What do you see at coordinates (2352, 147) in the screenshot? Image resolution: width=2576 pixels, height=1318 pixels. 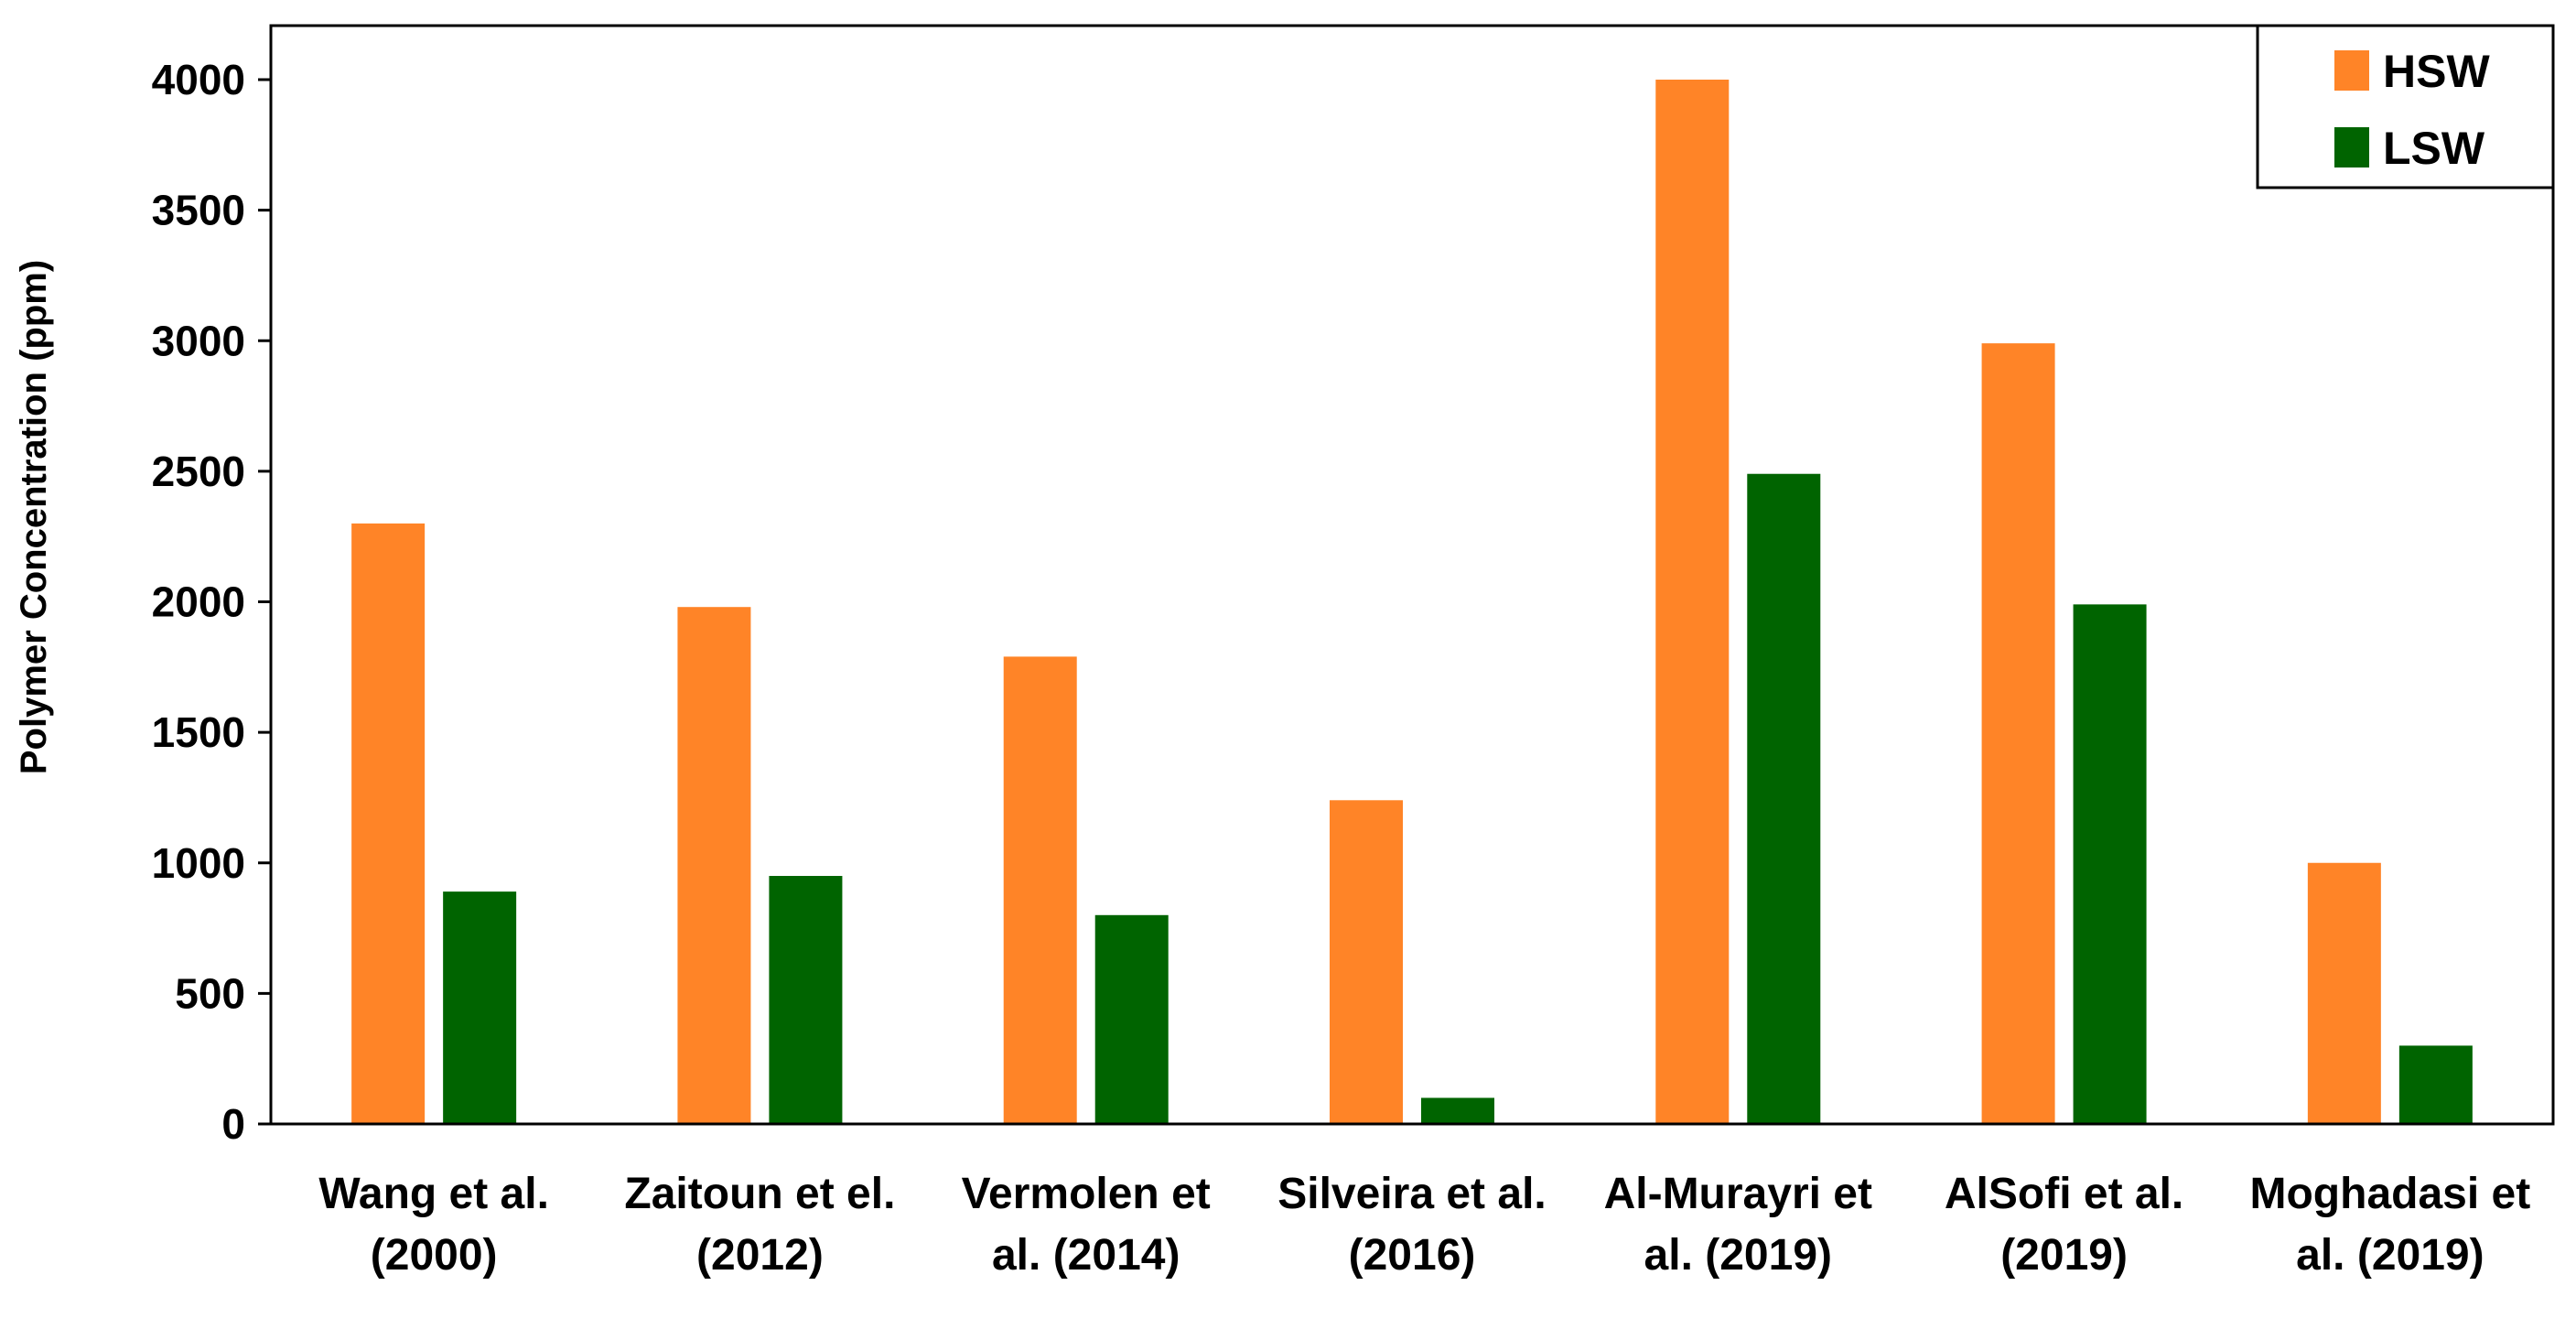 I see `legend-swatch-lsw` at bounding box center [2352, 147].